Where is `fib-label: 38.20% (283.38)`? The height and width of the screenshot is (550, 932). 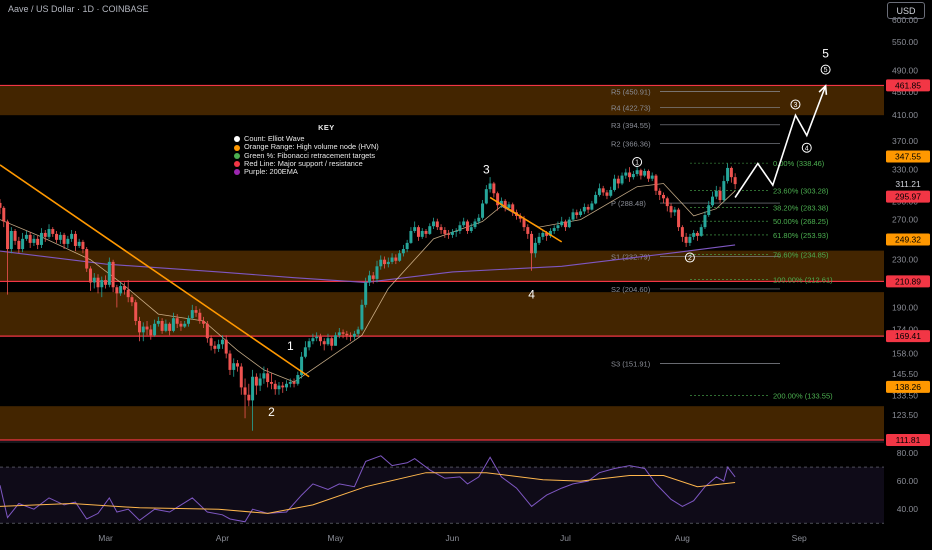 fib-label: 38.20% (283.38) is located at coordinates (801, 208).